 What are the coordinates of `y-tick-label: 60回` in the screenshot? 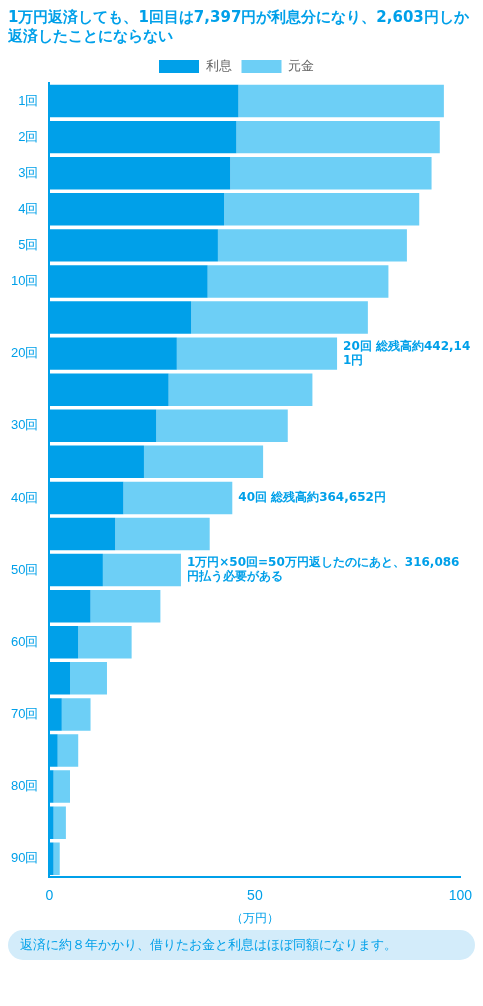 It's located at (24, 641).